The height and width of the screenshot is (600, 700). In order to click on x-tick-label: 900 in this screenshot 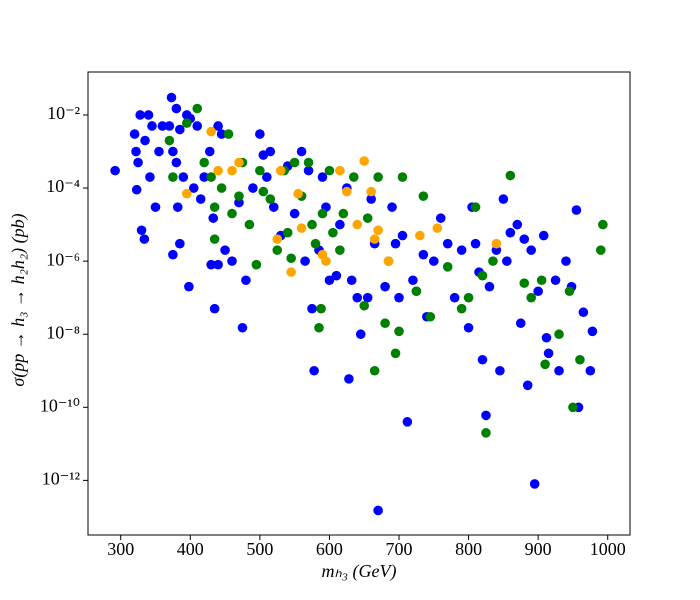, I will do `click(538, 549)`.